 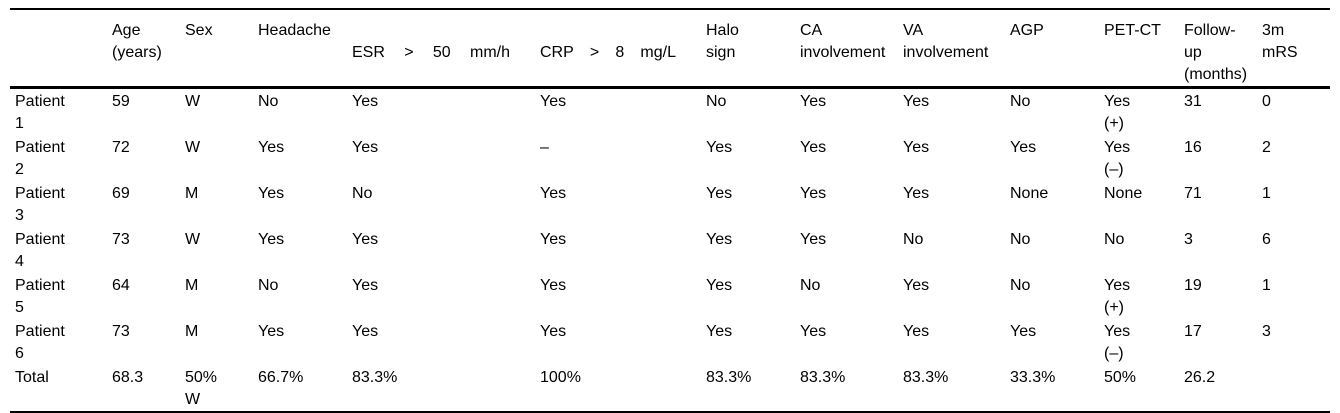 I want to click on table-cell: Patient 2, so click(x=40, y=158).